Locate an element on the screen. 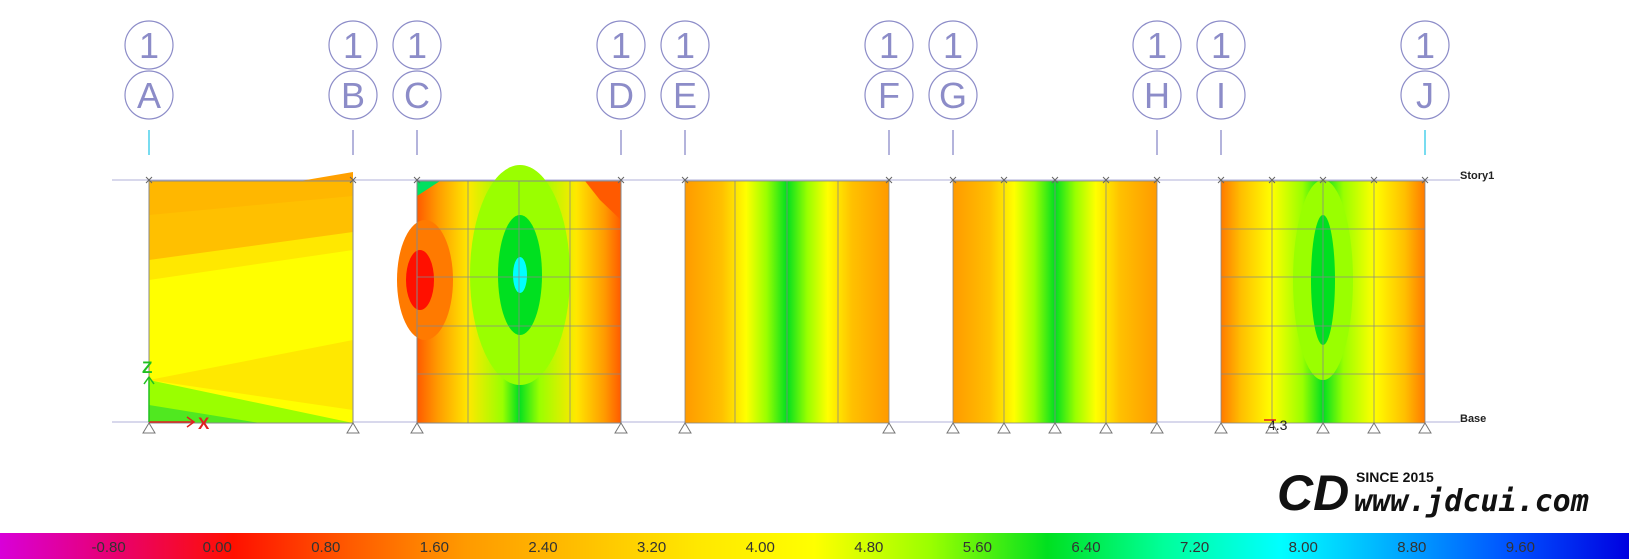  axis-x-label: X is located at coordinates (204, 423).